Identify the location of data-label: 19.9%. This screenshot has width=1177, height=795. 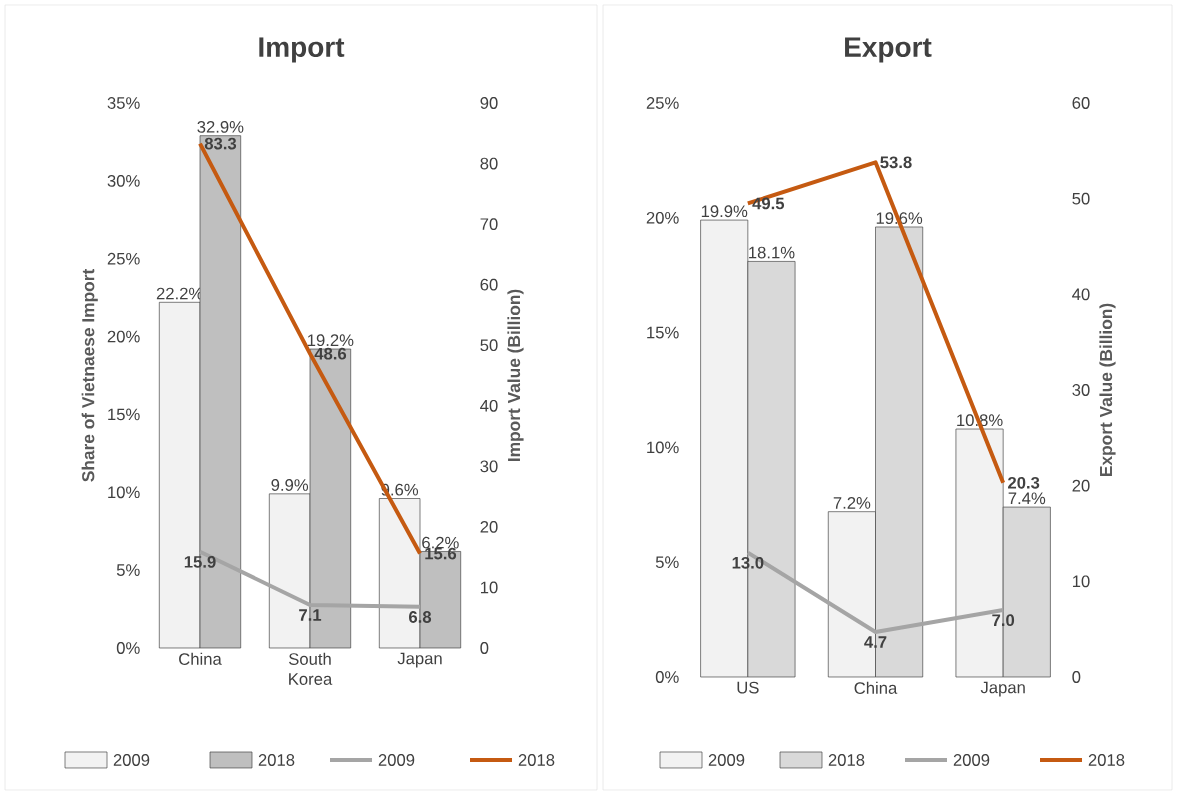
(724, 211).